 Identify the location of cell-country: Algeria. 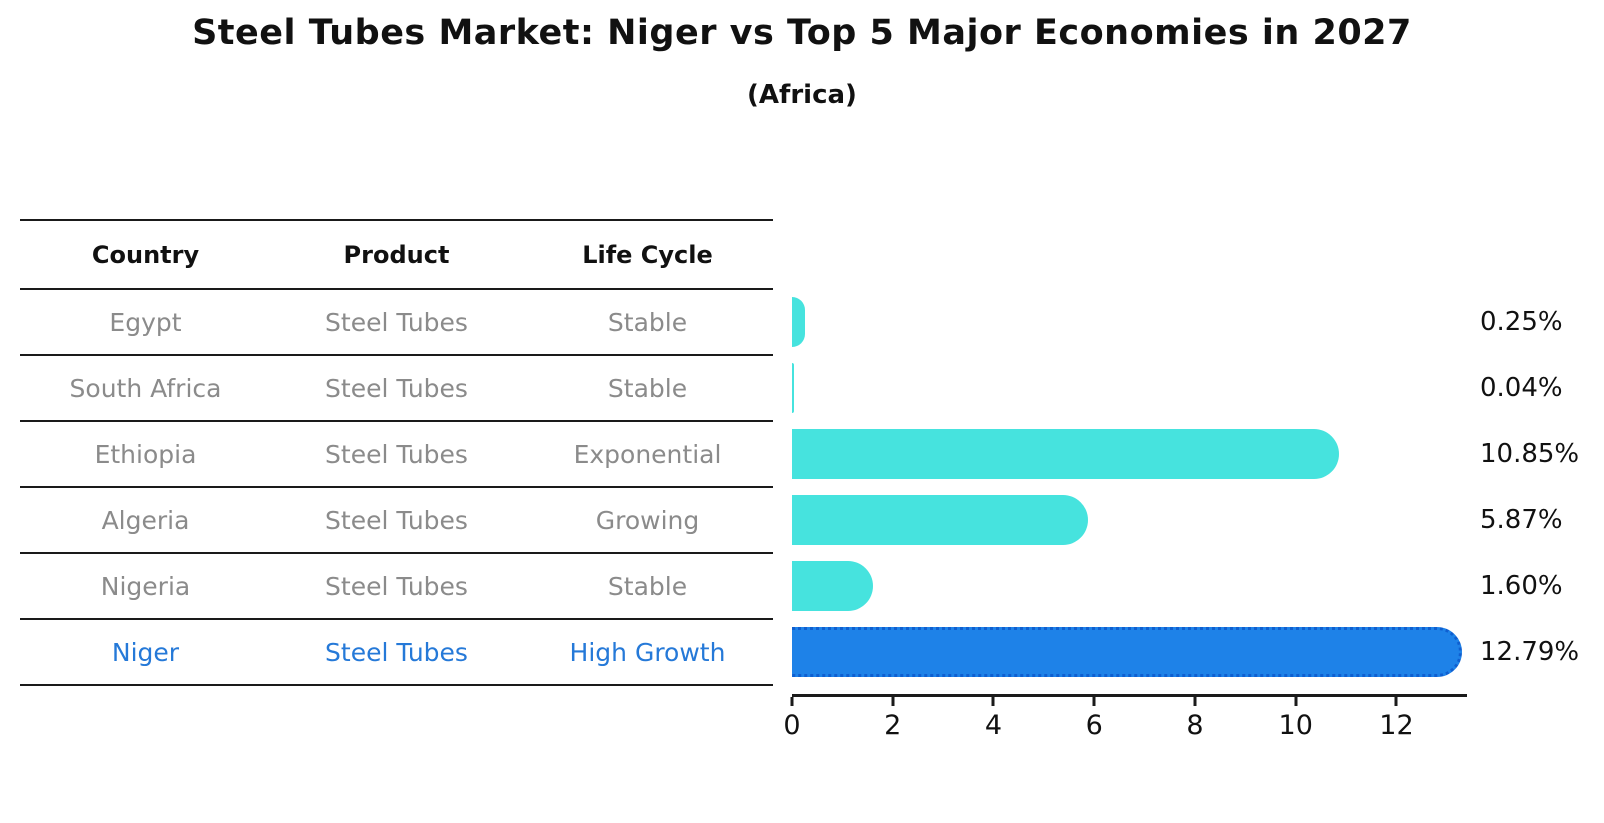
(145, 520).